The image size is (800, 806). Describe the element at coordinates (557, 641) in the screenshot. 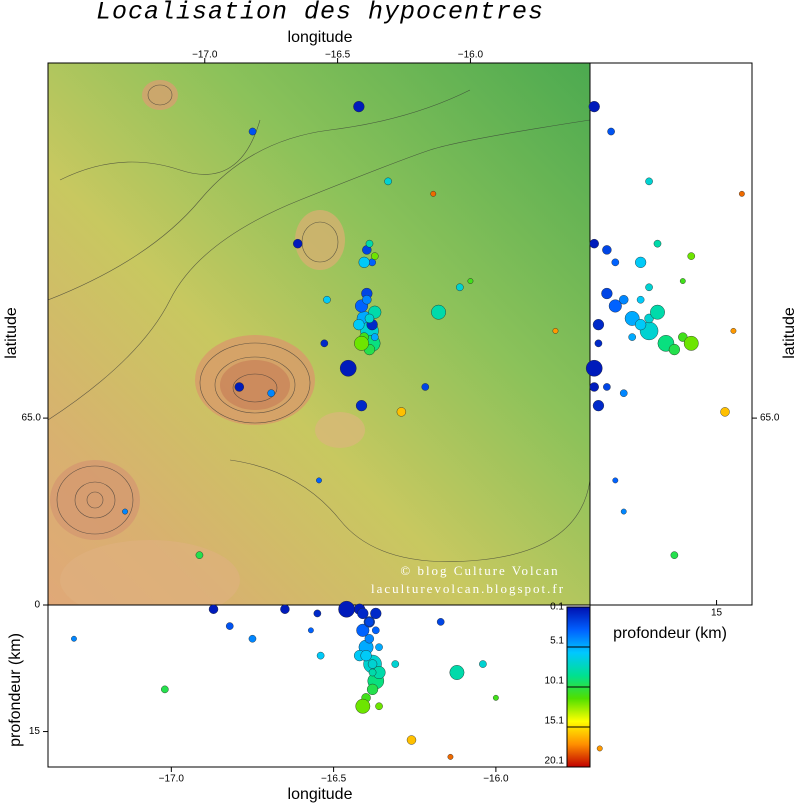

I see `colorbar-tick-label: 5.1` at that location.